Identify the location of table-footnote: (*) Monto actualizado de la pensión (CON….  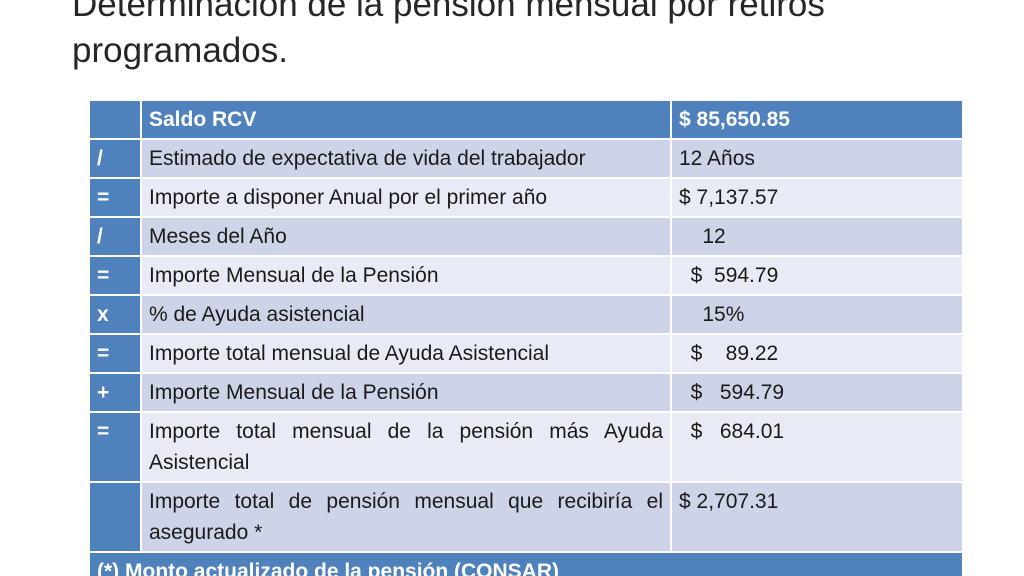
(526, 563).